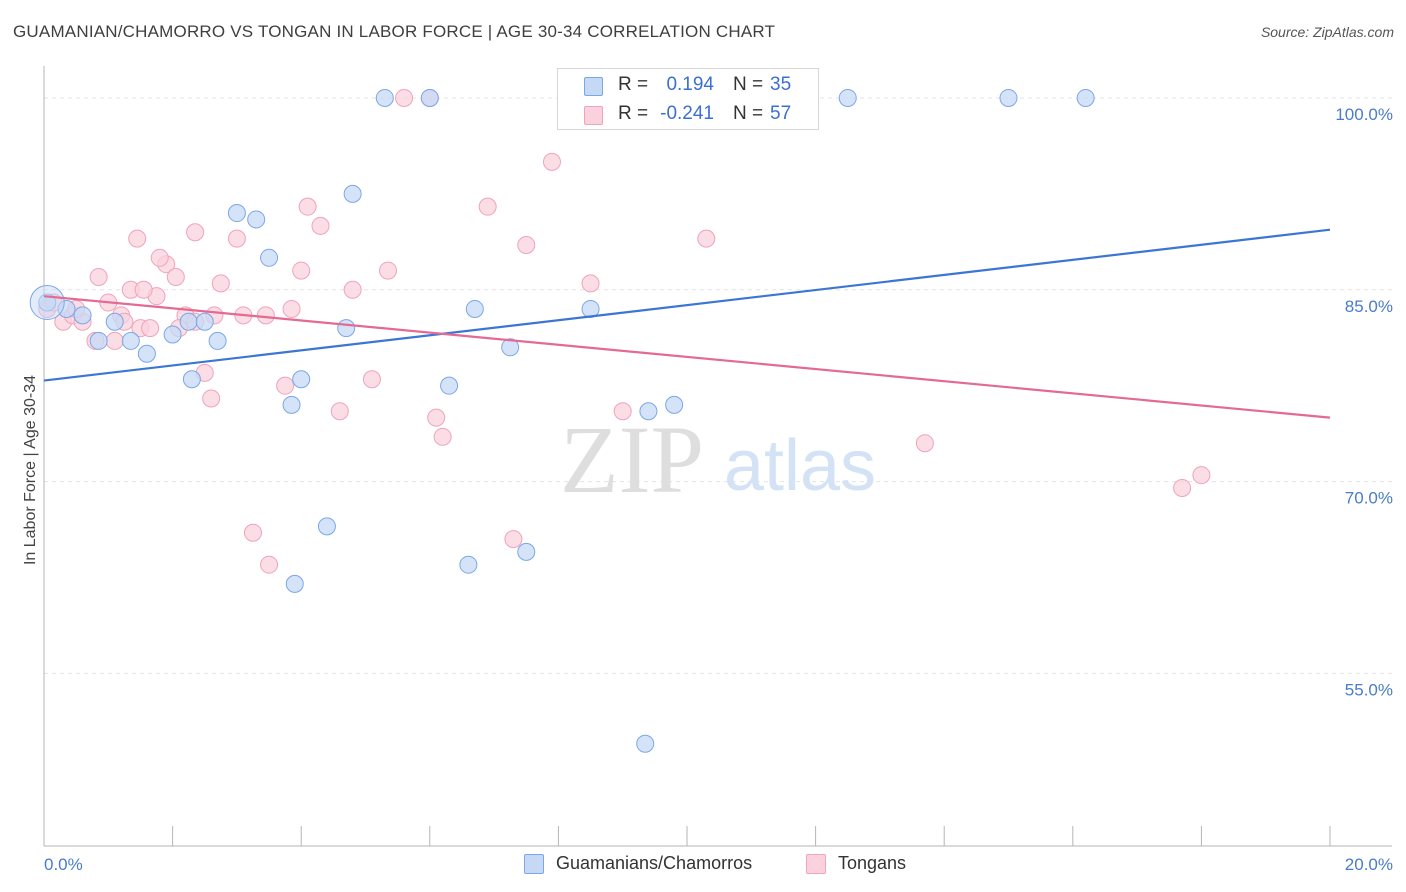  I want to click on y-tick-label: 70.0%, so click(1369, 498).